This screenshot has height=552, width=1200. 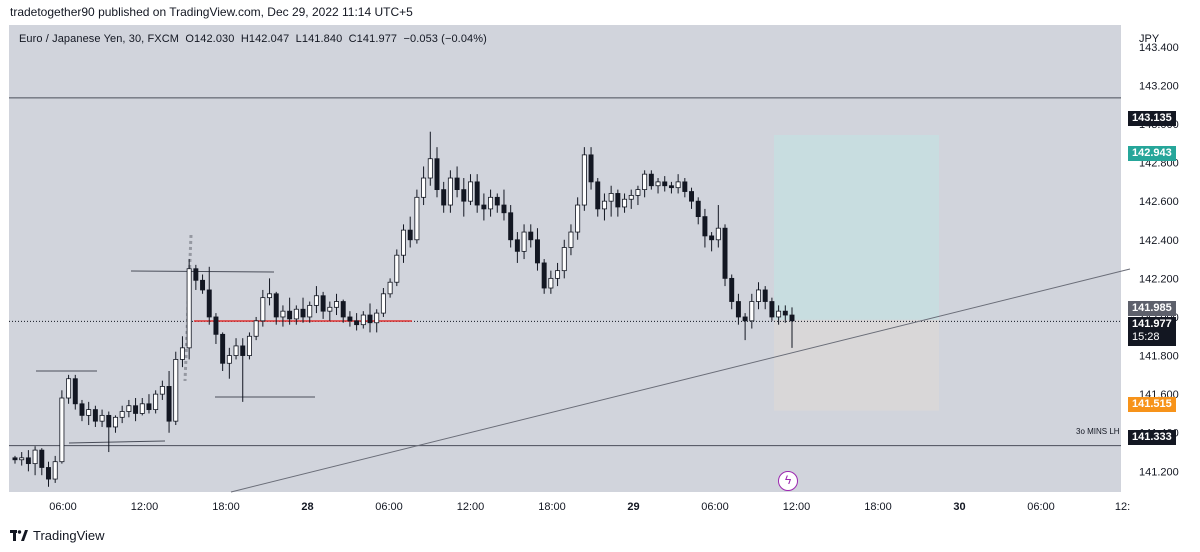 I want to click on price-tick-label: 142.600, so click(x=1159, y=202).